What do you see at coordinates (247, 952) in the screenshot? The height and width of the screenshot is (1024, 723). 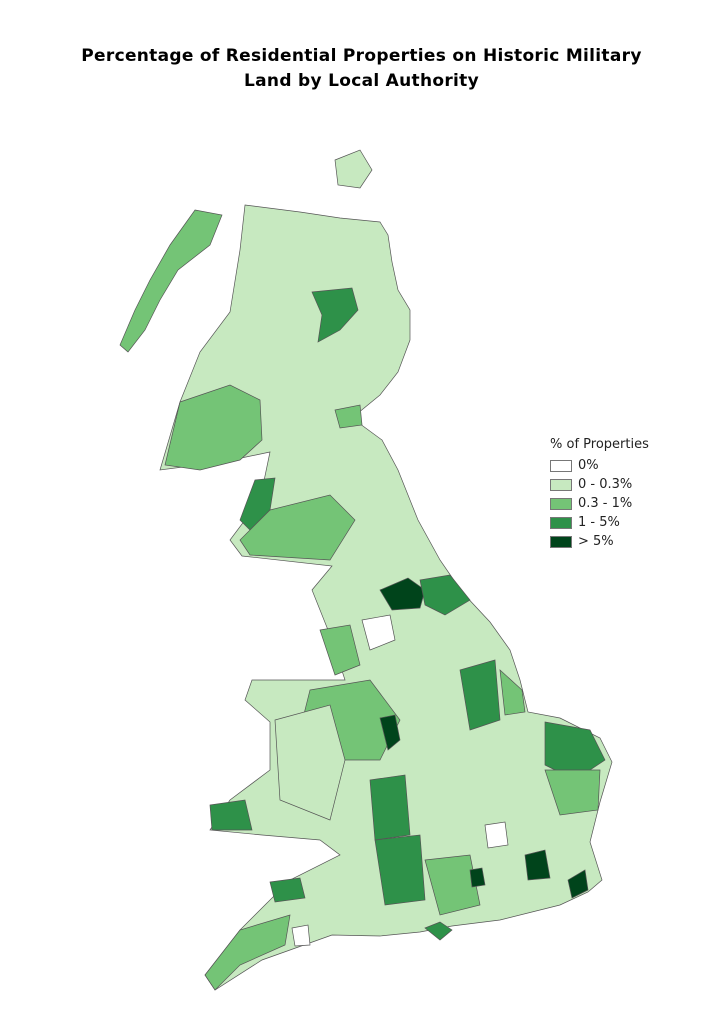 I see `region-cornwall` at bounding box center [247, 952].